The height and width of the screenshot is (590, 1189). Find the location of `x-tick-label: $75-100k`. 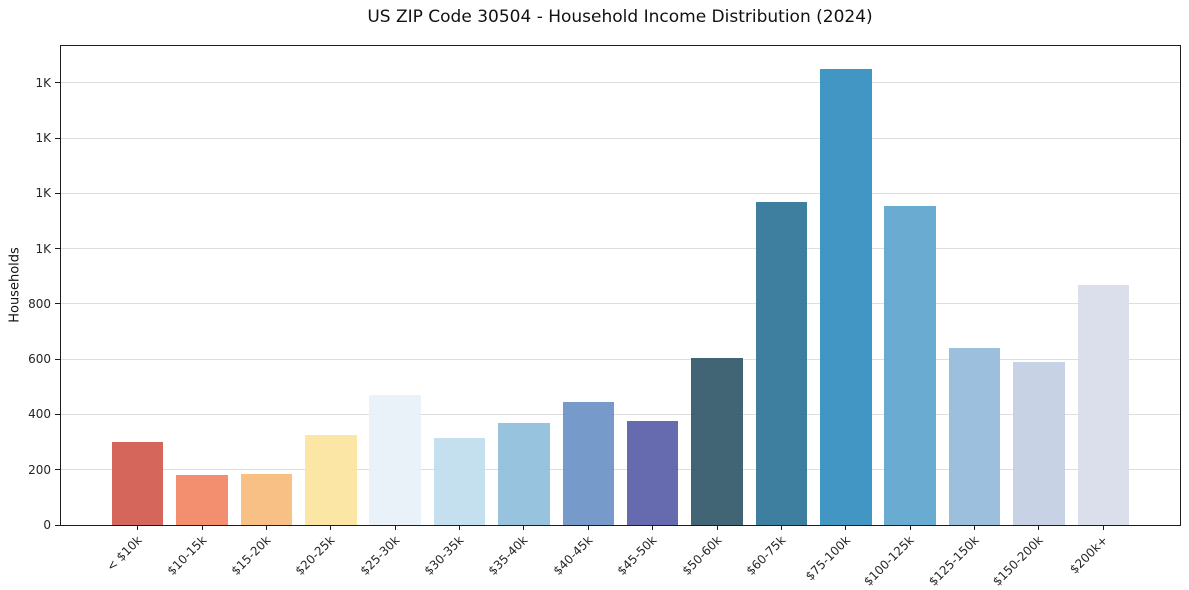

x-tick-label: $75-100k is located at coordinates (827, 558).